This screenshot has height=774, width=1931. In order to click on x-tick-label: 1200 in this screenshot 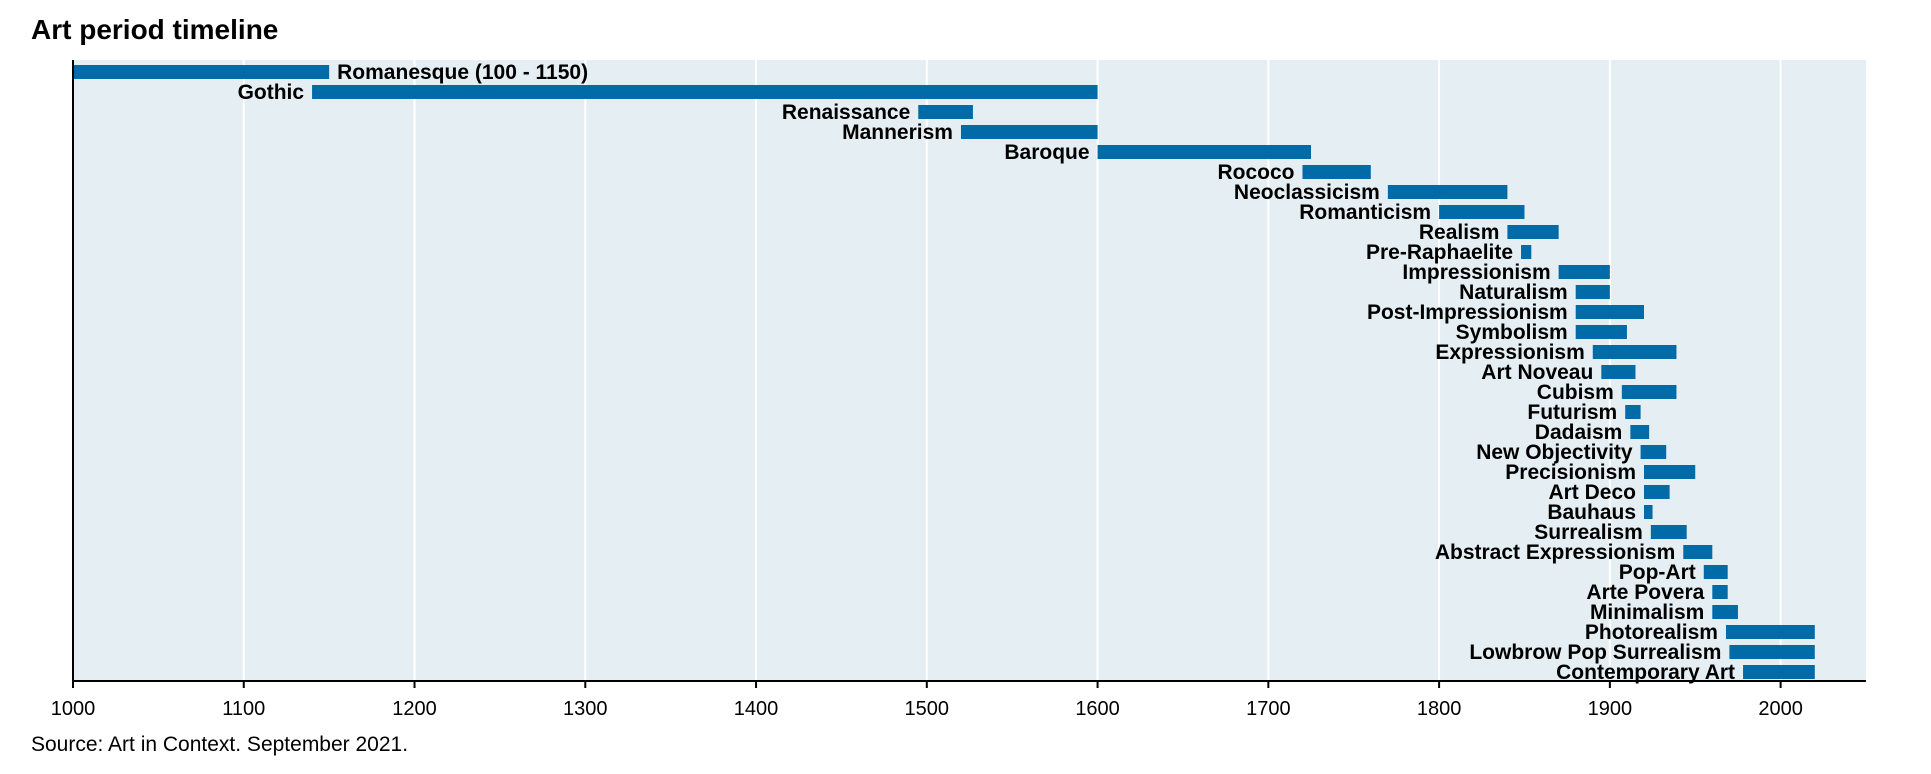, I will do `click(414, 709)`.